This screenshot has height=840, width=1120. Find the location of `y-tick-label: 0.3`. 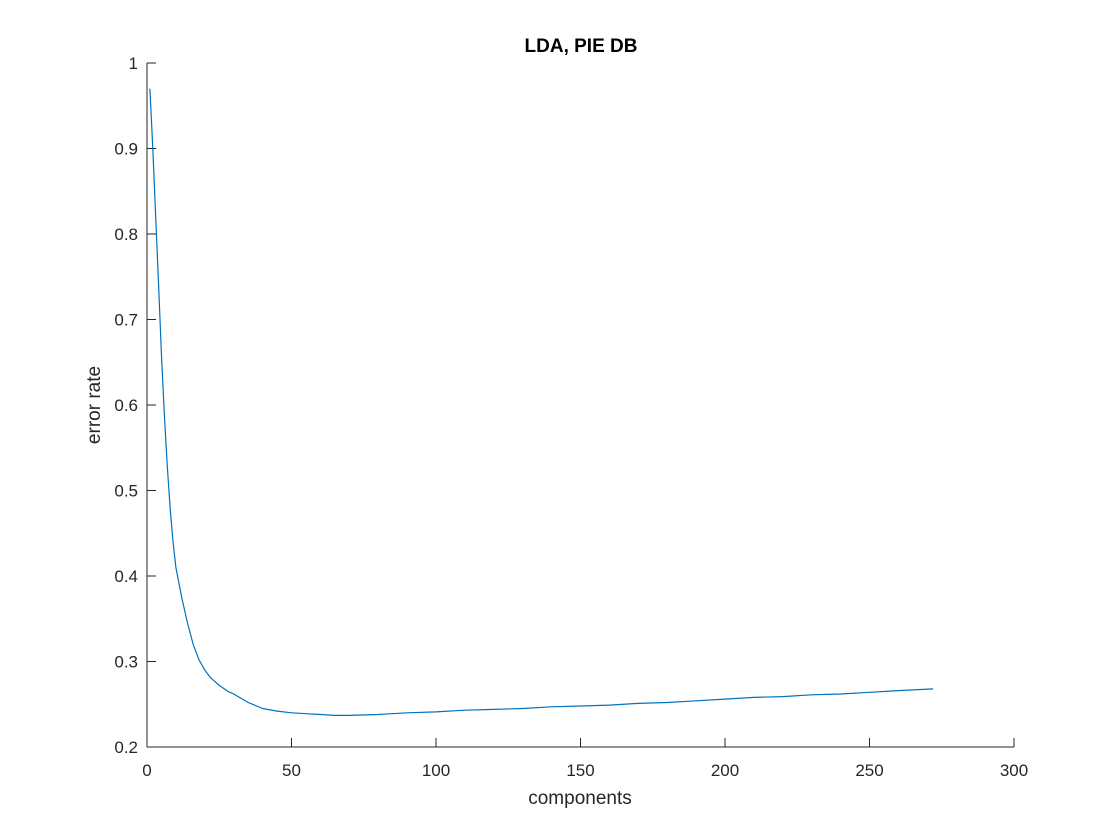

y-tick-label: 0.3 is located at coordinates (126, 662).